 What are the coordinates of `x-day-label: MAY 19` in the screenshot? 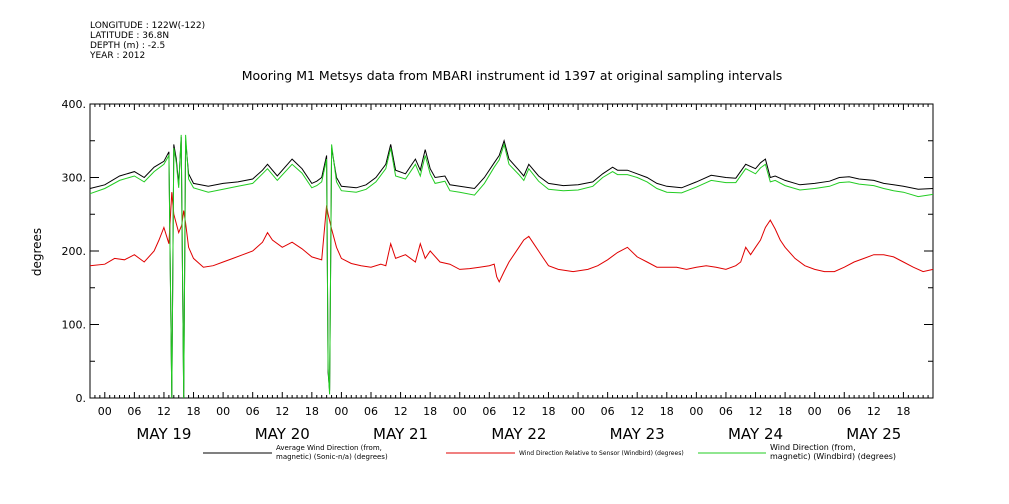 It's located at (163, 434).